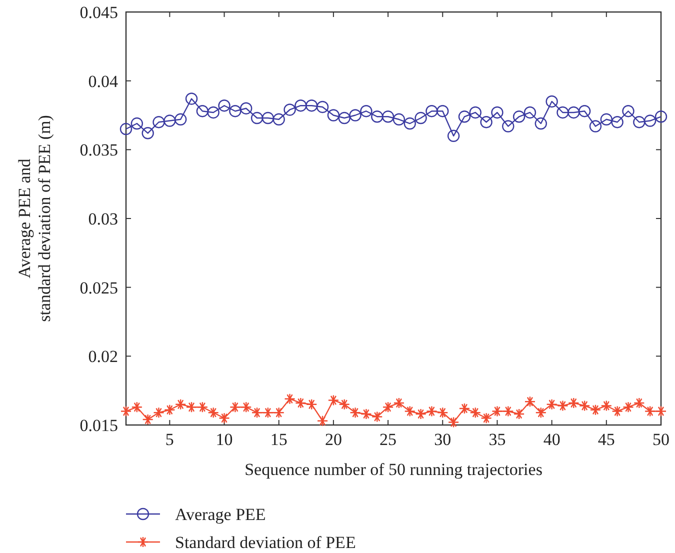  I want to click on y-tick-label: 0.04, so click(103, 81).